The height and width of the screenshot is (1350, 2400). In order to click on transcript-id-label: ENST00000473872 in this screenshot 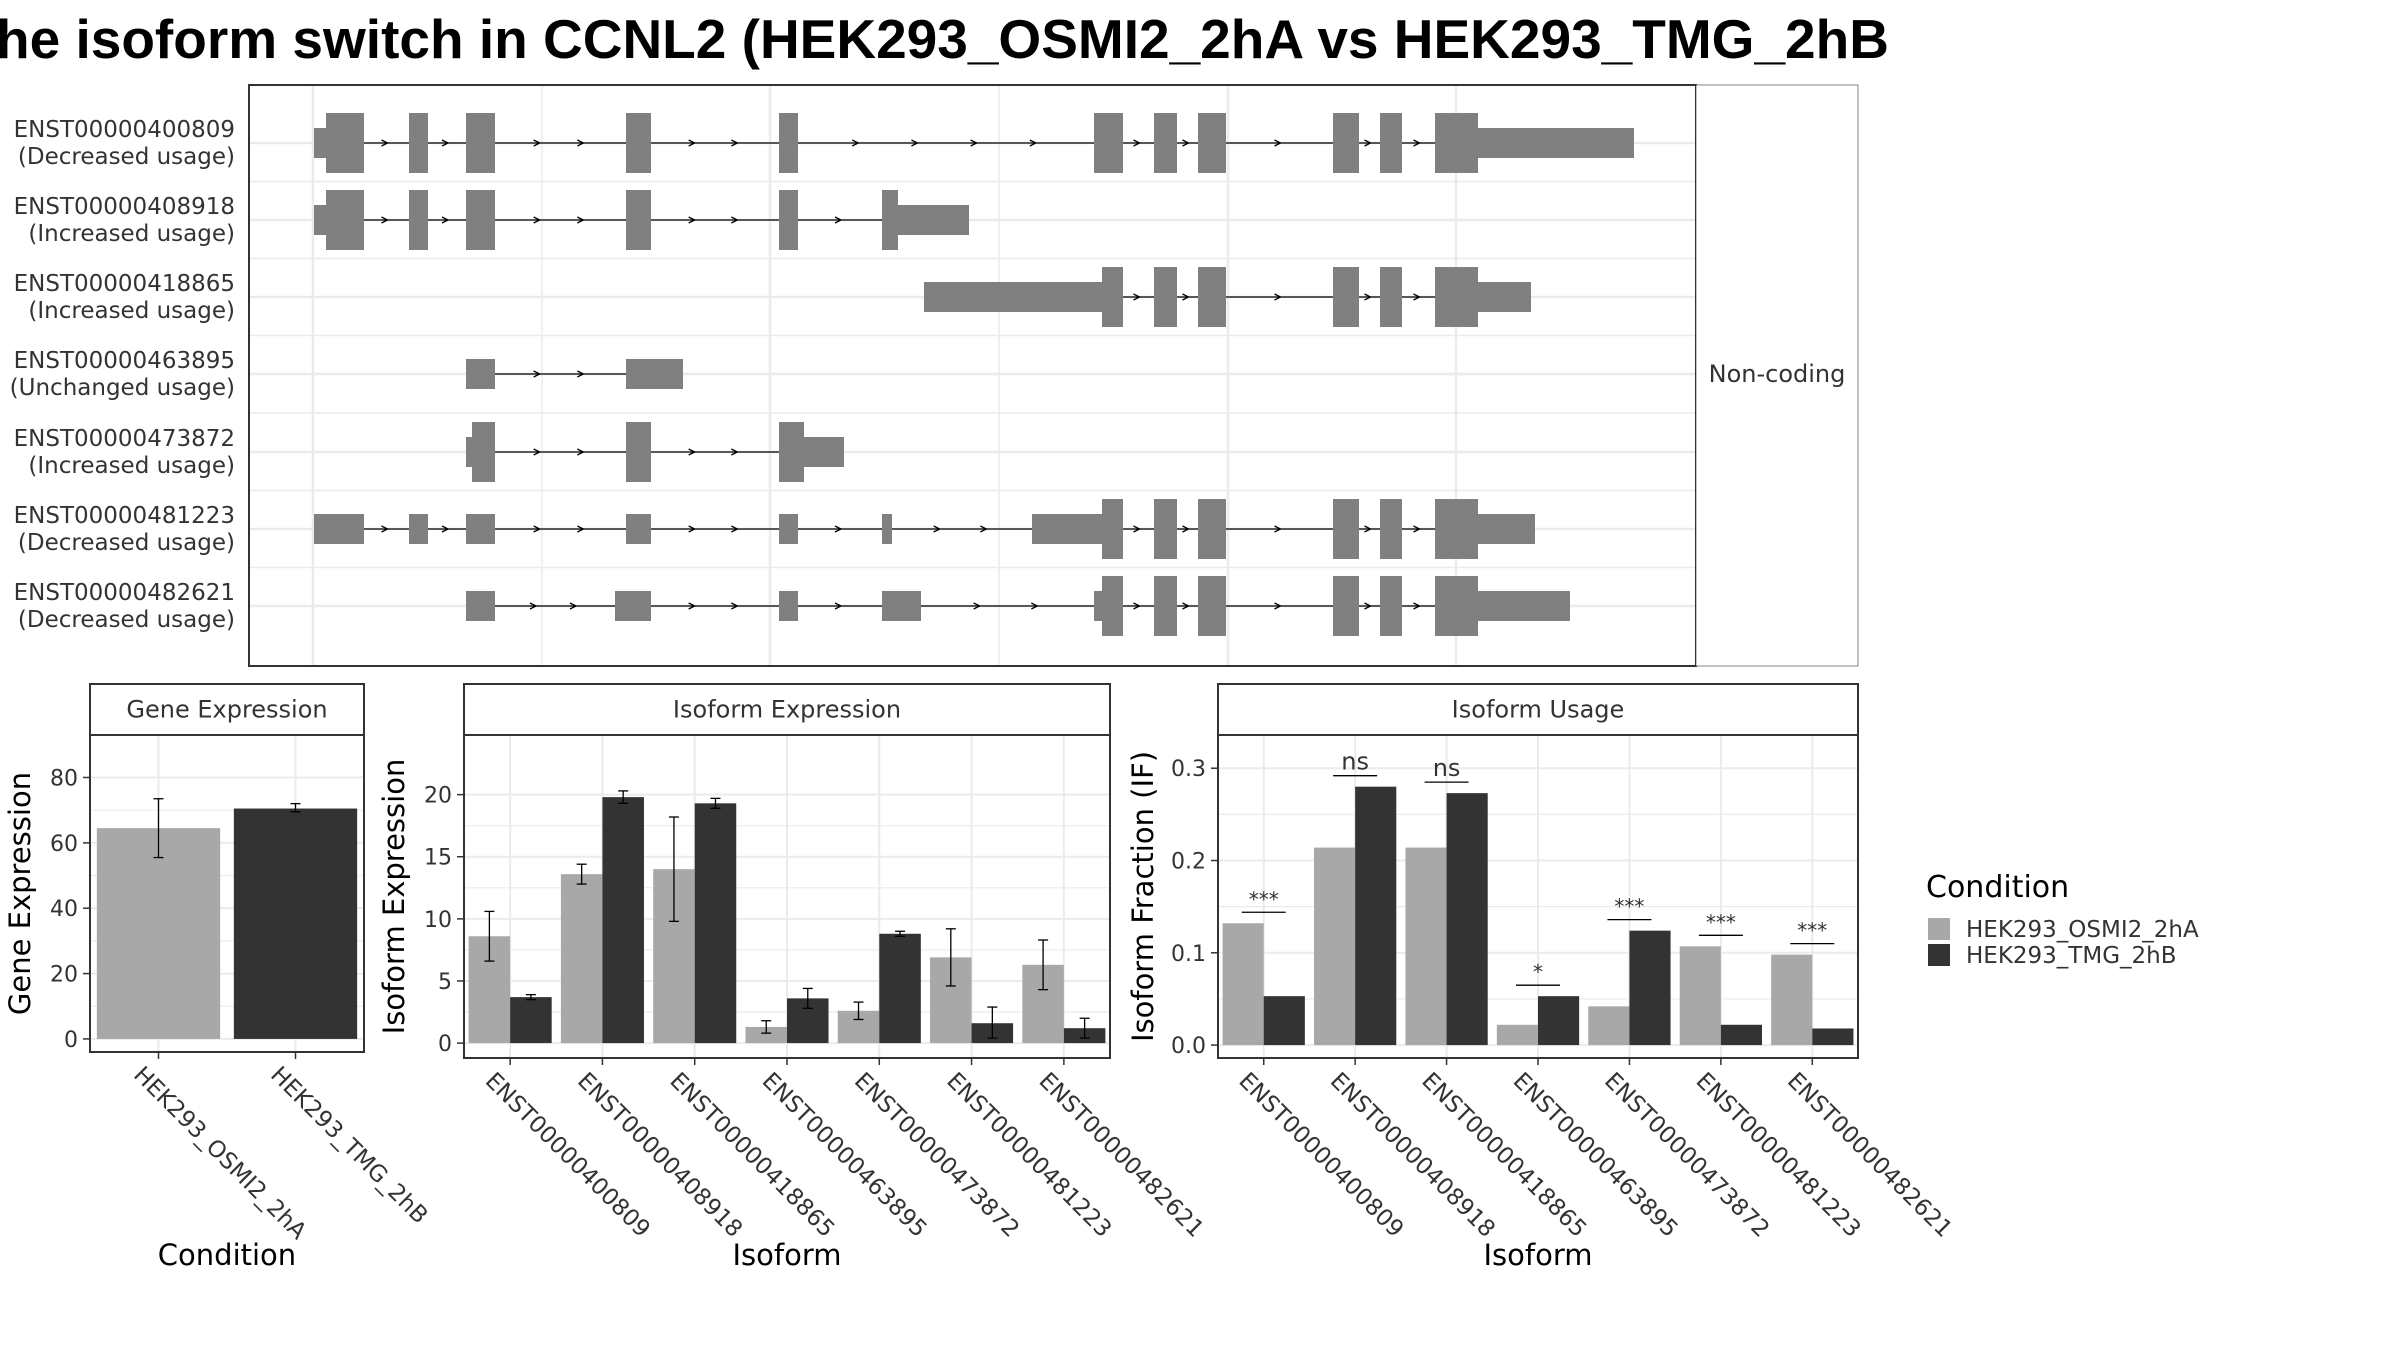, I will do `click(124, 439)`.